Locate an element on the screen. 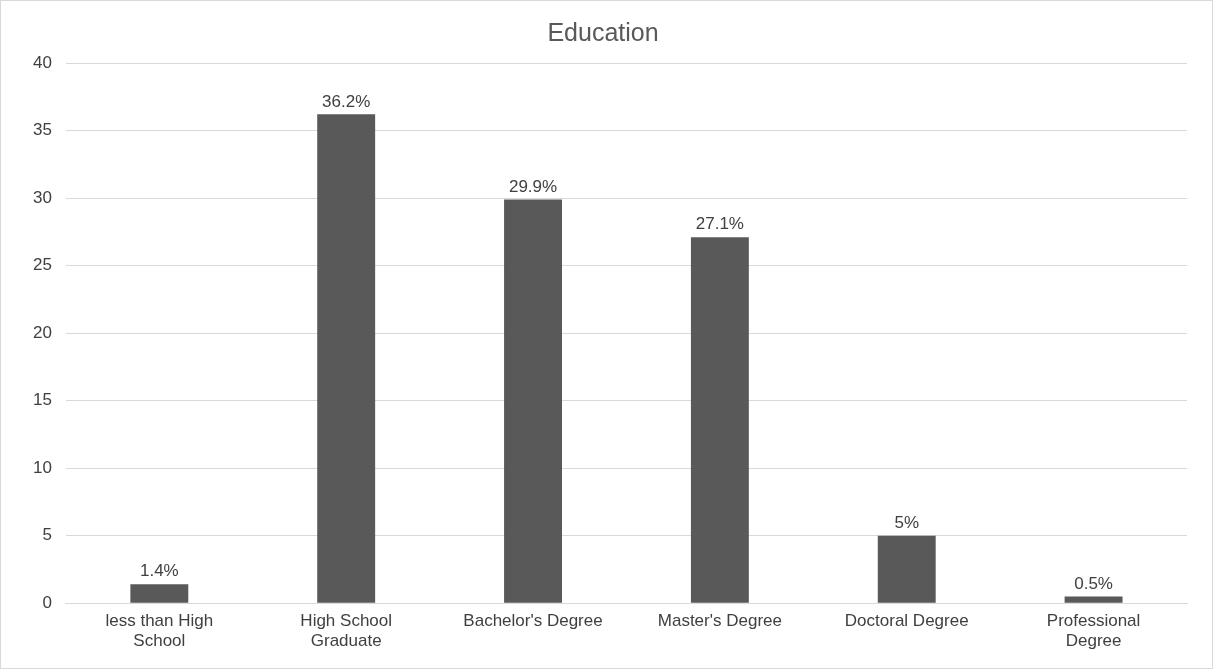  y-tick-label: 0 is located at coordinates (47, 602).